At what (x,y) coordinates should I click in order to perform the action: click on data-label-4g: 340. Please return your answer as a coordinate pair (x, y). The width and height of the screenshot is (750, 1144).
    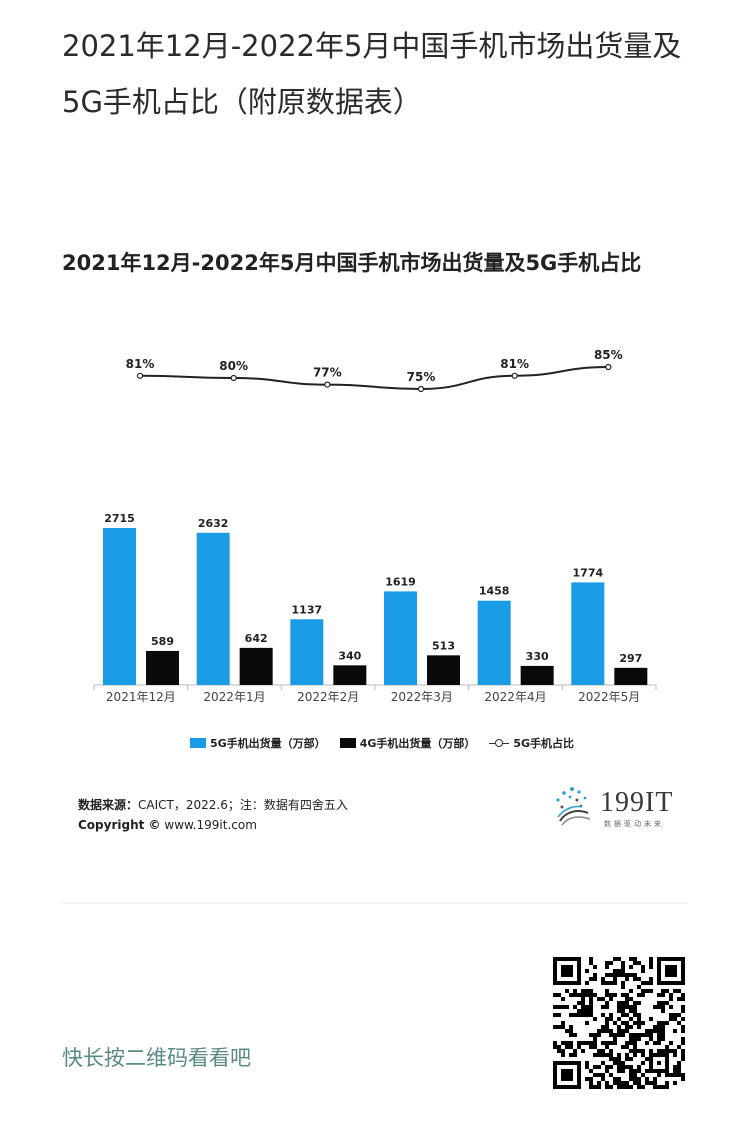
    Looking at the image, I should click on (349, 655).